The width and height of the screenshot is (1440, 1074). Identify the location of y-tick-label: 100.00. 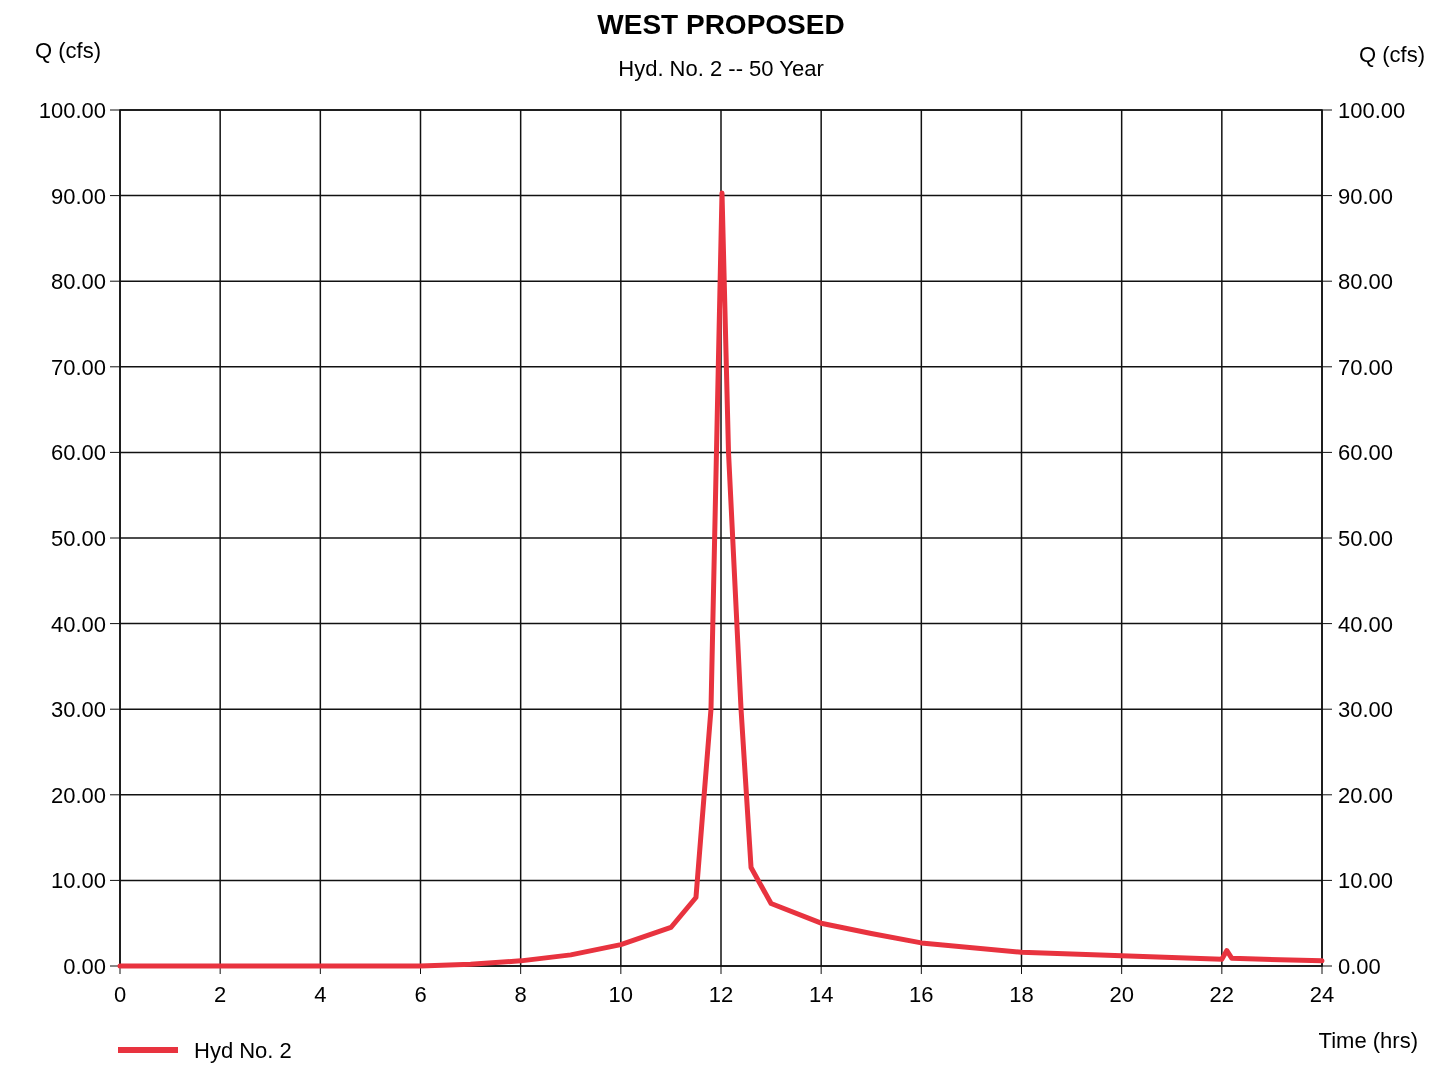
(72, 110).